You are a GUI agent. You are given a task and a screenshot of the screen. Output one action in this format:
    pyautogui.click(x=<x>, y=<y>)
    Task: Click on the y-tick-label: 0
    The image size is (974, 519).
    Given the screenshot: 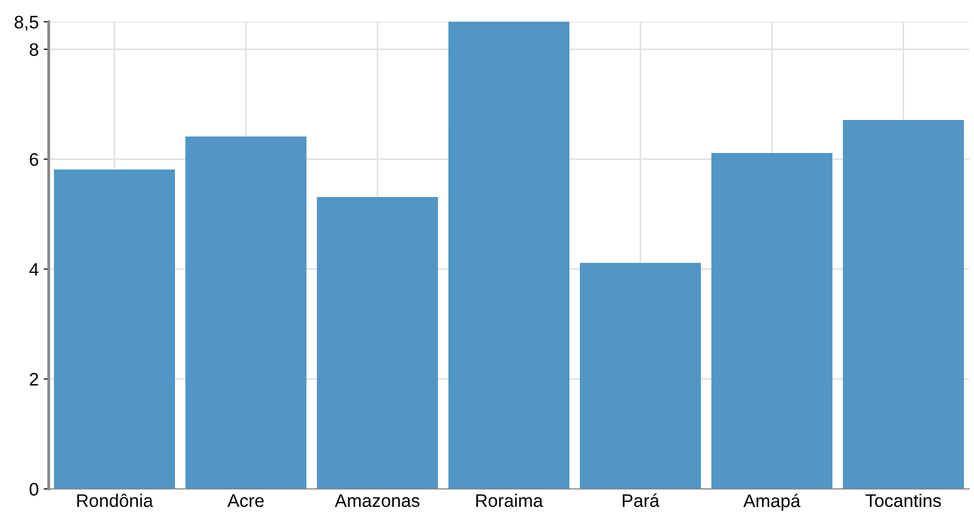 What is the action you would take?
    pyautogui.click(x=34, y=489)
    